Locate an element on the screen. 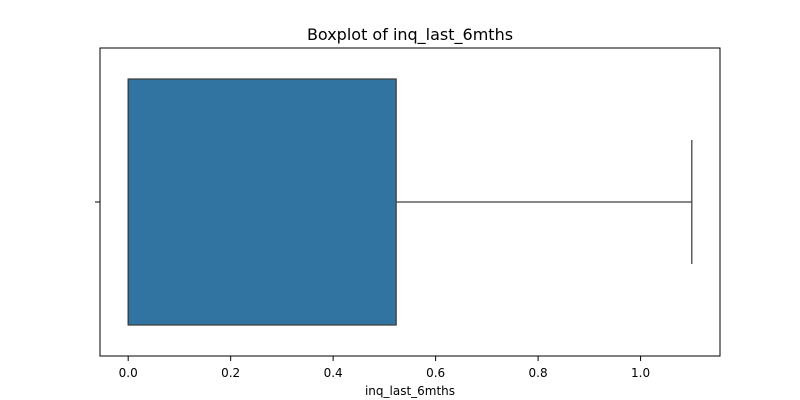 The width and height of the screenshot is (800, 400). x-tick-label: 0.6 is located at coordinates (435, 373).